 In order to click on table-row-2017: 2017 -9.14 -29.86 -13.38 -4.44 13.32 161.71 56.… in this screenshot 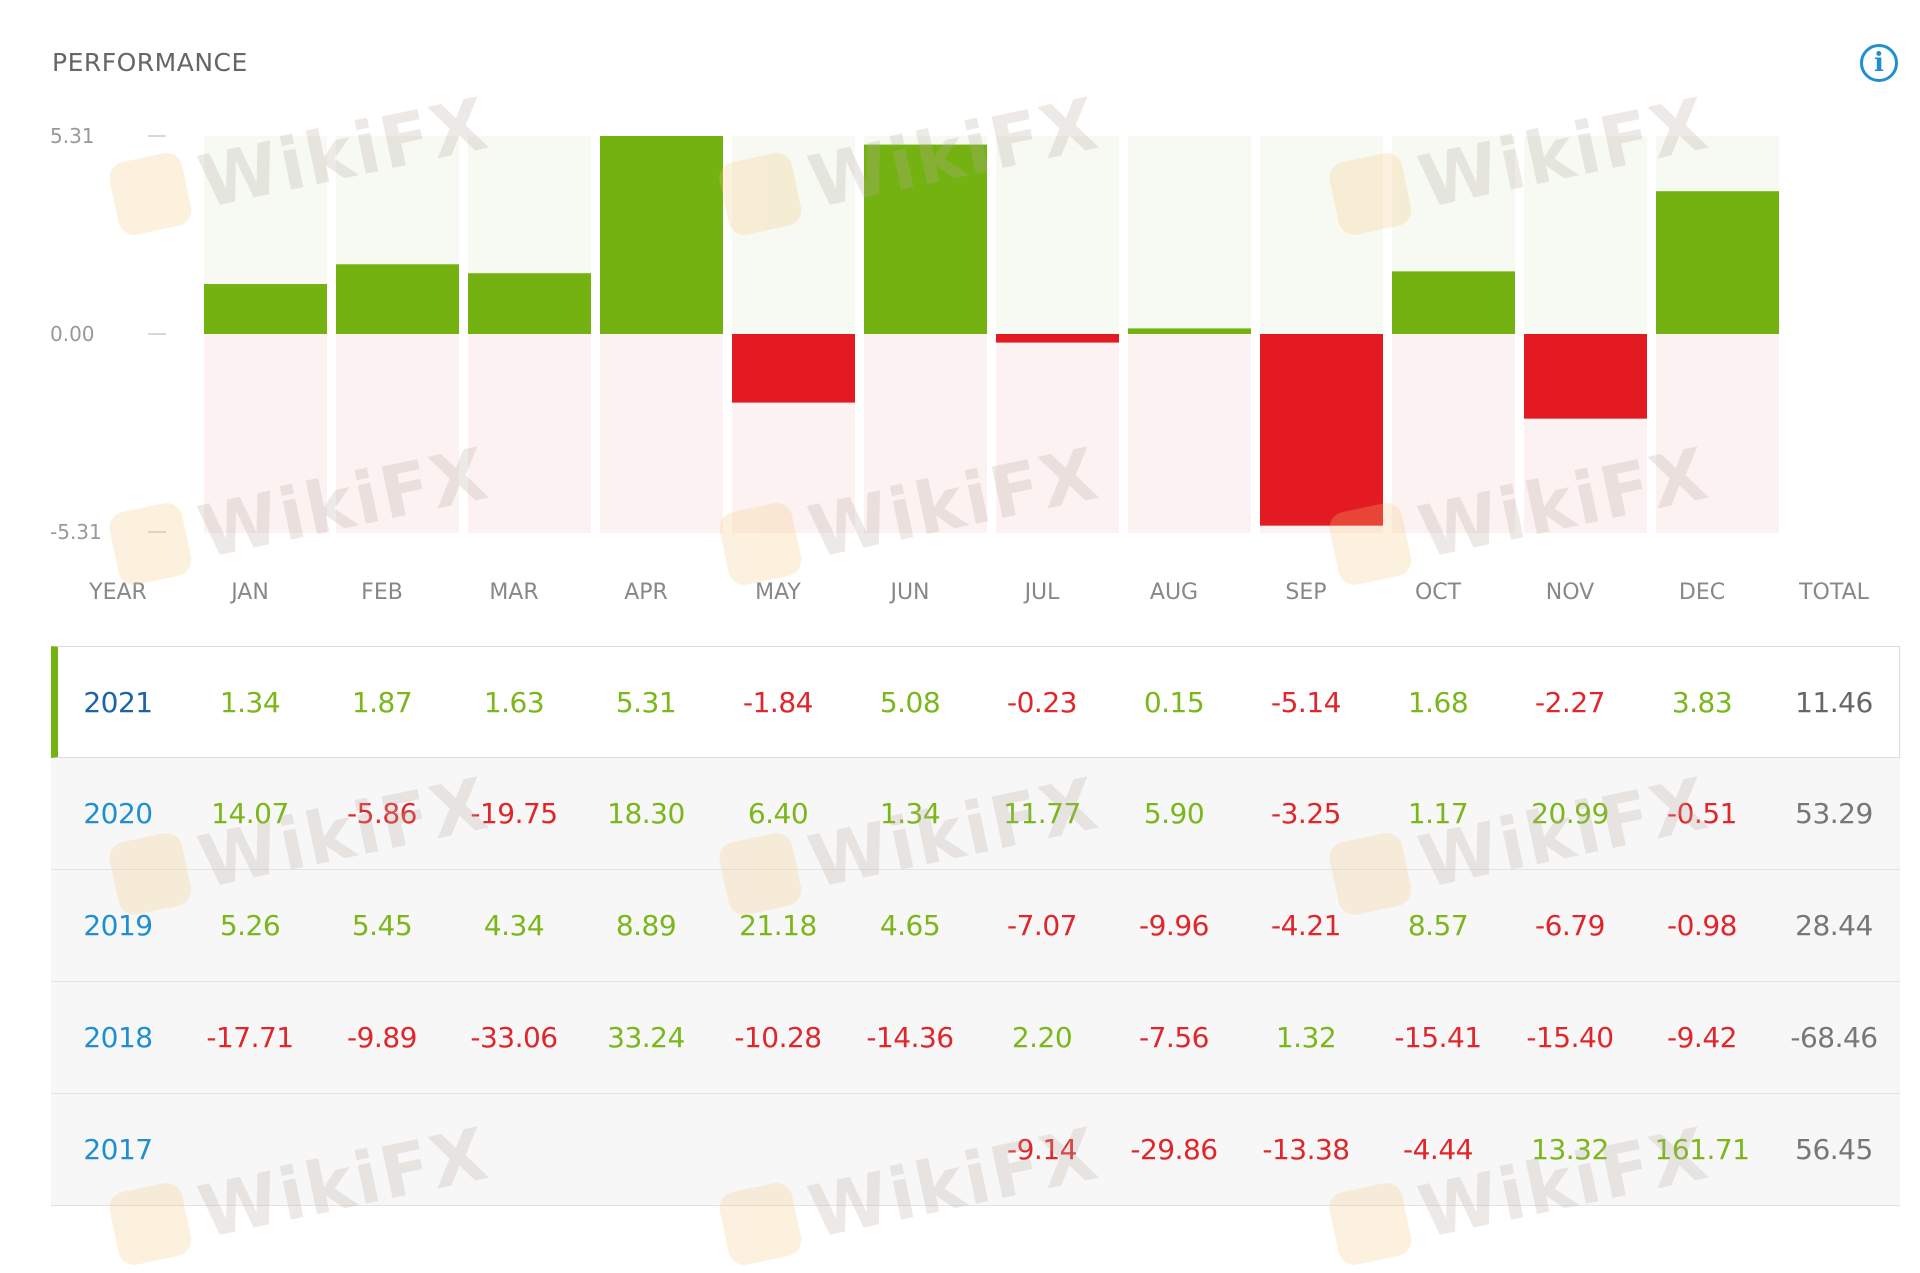, I will do `click(975, 1150)`.